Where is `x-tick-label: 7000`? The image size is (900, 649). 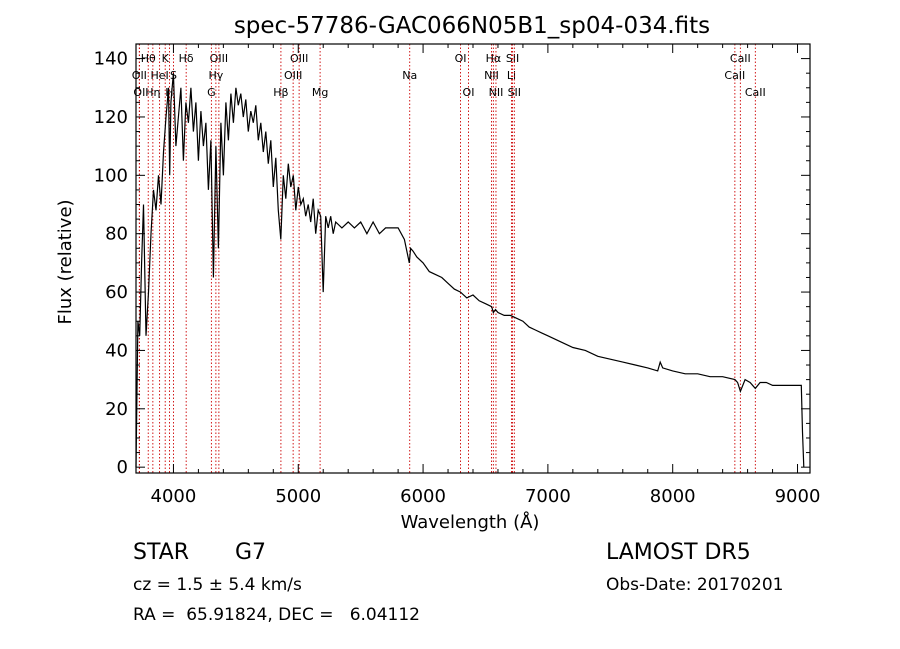 x-tick-label: 7000 is located at coordinates (548, 496).